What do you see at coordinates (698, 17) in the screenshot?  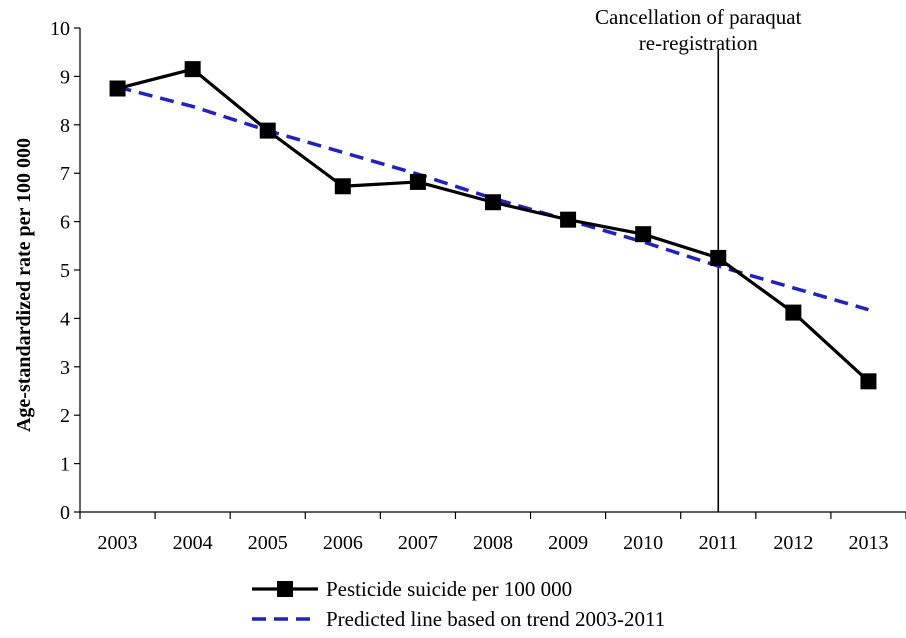 I see `annotation-text: Cancellation of paraquat` at bounding box center [698, 17].